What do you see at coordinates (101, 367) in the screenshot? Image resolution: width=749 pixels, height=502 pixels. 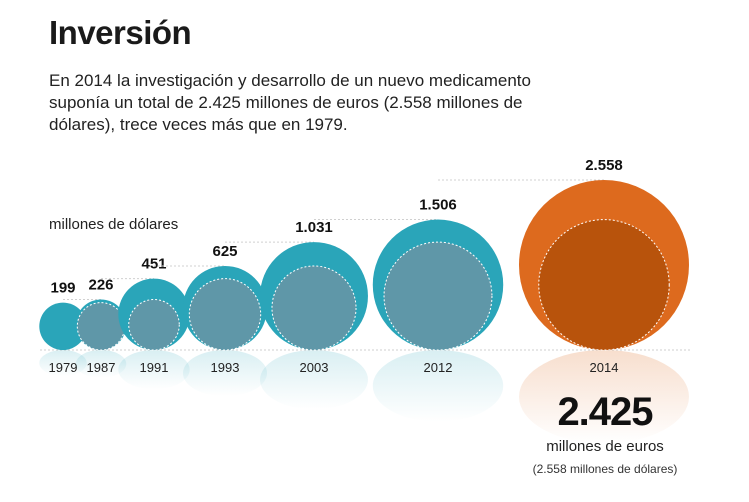 I see `year-label: 1987` at bounding box center [101, 367].